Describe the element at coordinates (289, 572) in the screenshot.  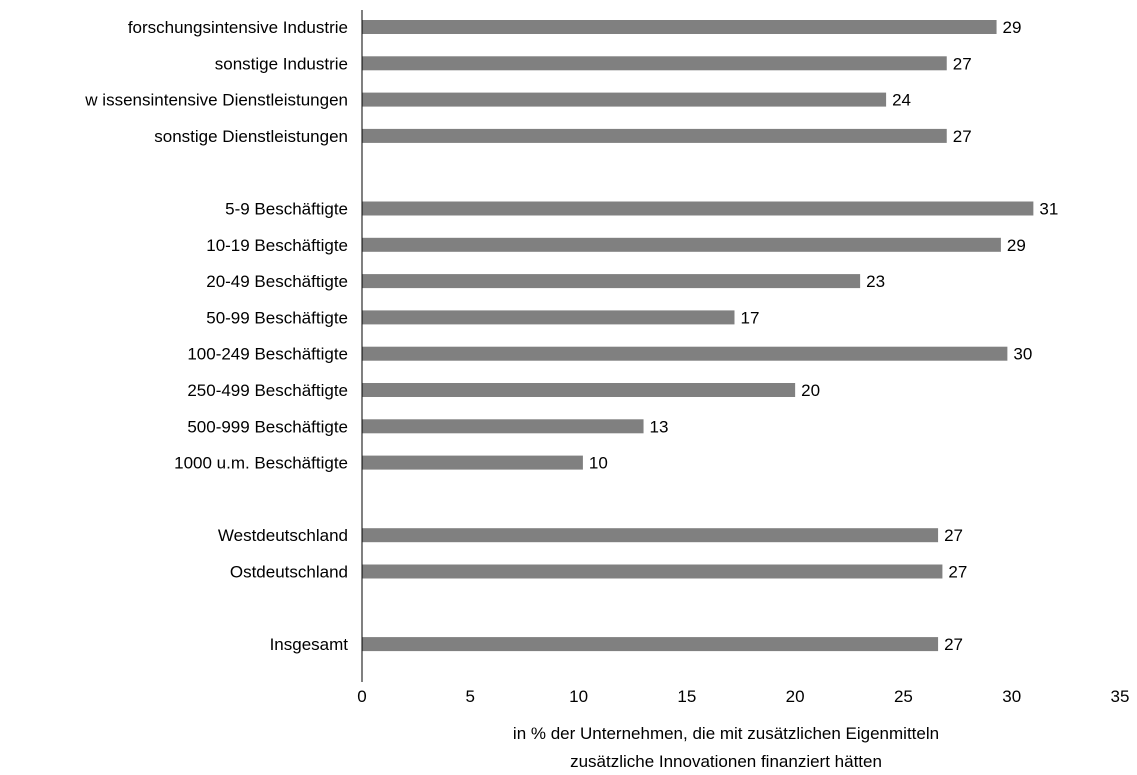
I see `category-label-ostdeutschland: Ostdeutschland` at that location.